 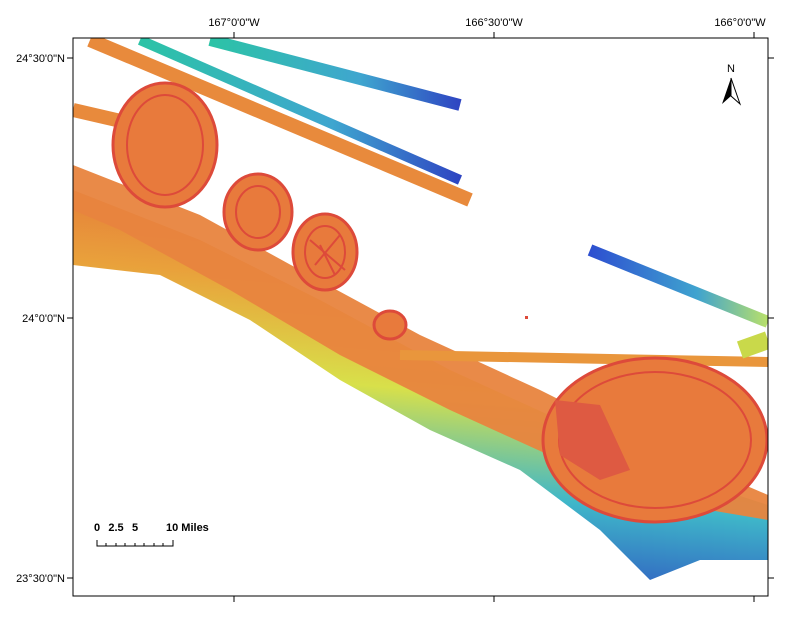 What do you see at coordinates (40, 59) in the screenshot?
I see `latitude-label: 24°30'0"N` at bounding box center [40, 59].